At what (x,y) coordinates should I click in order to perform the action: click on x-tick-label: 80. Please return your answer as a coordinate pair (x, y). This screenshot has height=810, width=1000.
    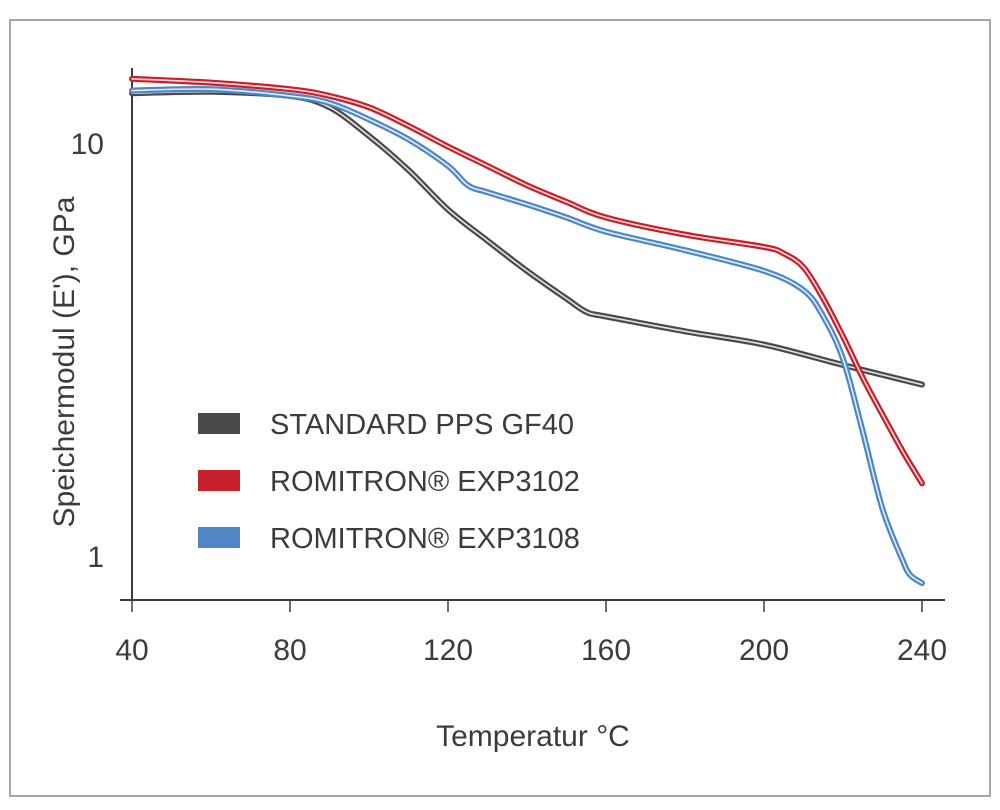
    Looking at the image, I should click on (289, 650).